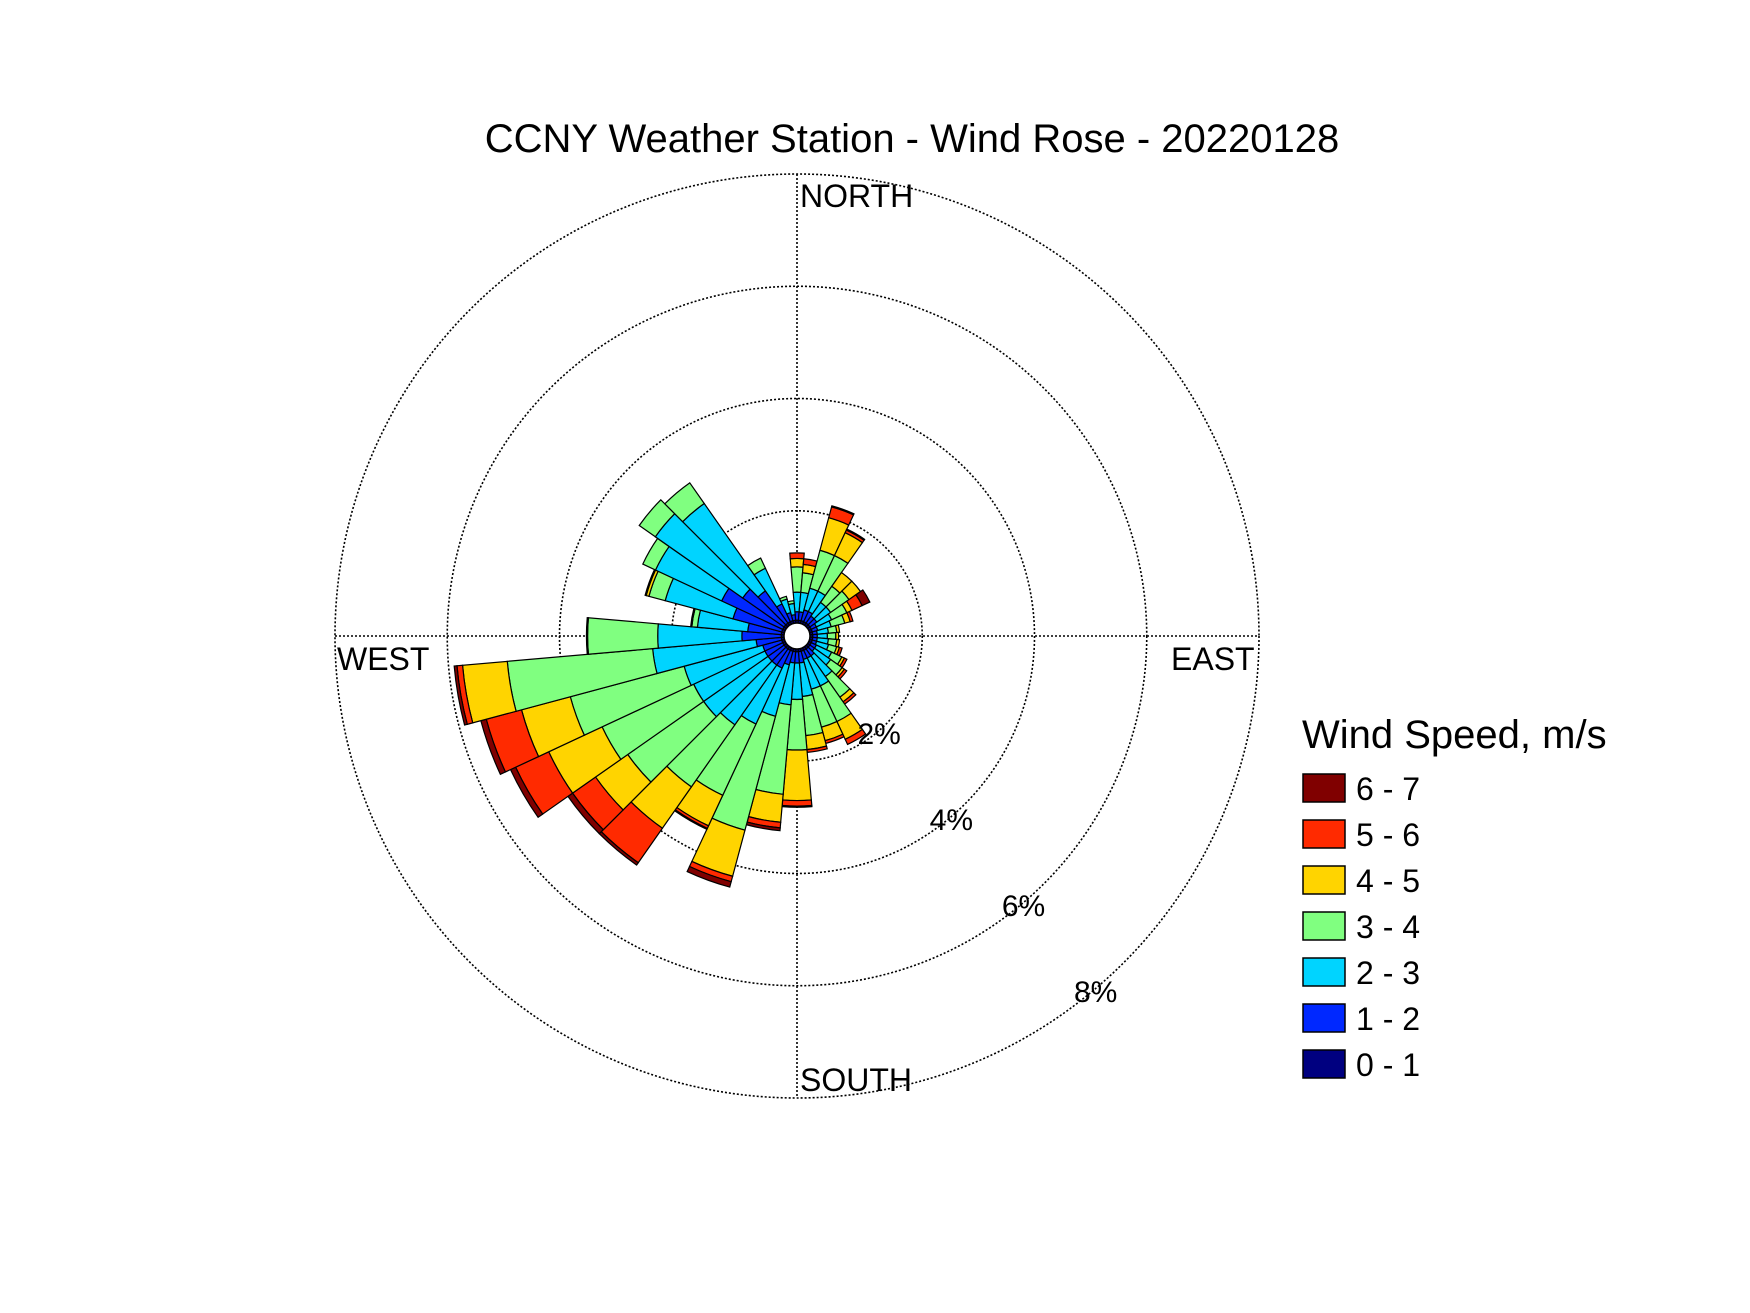 The width and height of the screenshot is (1750, 1313). What do you see at coordinates (1388, 835) in the screenshot?
I see `legend-label-2: 5 - 6` at bounding box center [1388, 835].